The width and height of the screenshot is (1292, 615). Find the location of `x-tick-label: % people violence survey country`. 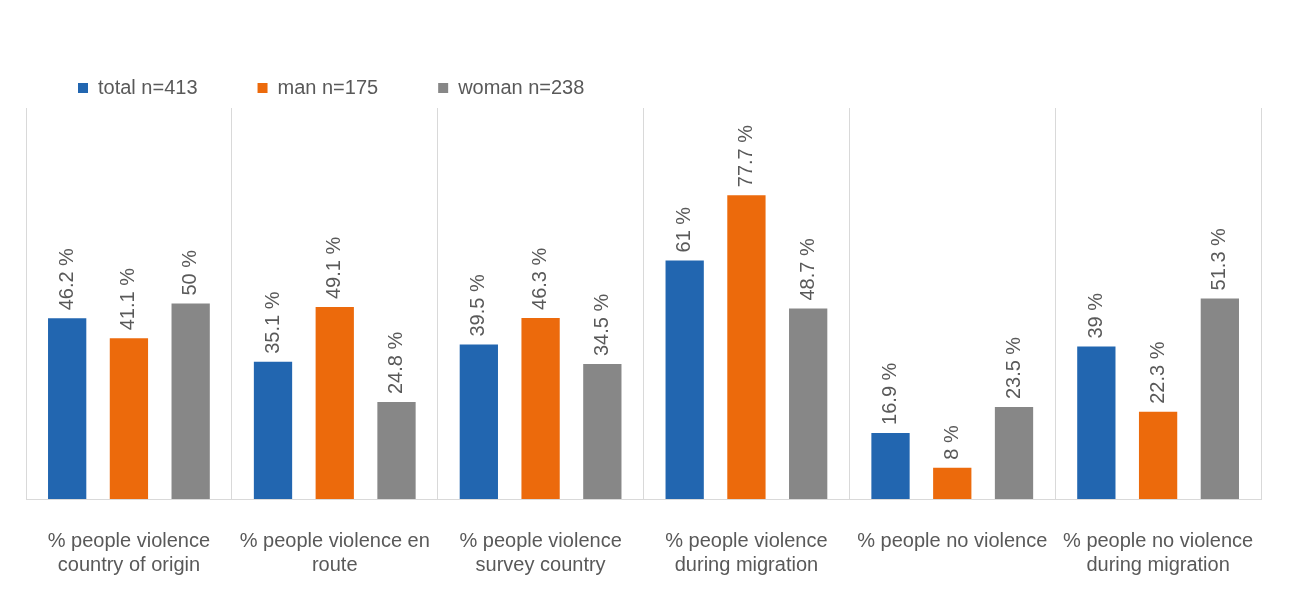

x-tick-label: % people violence survey country is located at coordinates (540, 551).